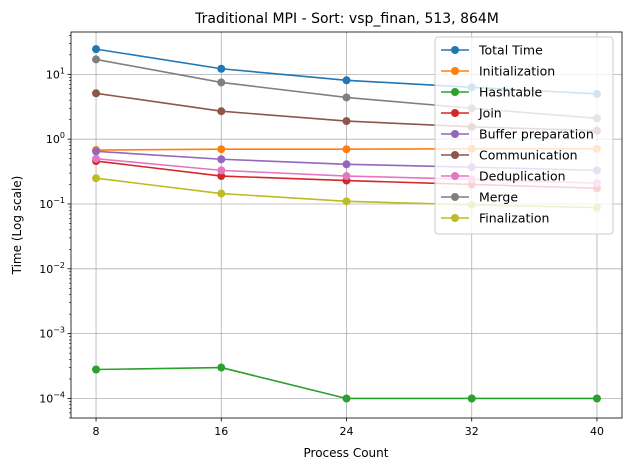 The height and width of the screenshot is (470, 630). What do you see at coordinates (528, 155) in the screenshot?
I see `legend-label: Communication` at bounding box center [528, 155].